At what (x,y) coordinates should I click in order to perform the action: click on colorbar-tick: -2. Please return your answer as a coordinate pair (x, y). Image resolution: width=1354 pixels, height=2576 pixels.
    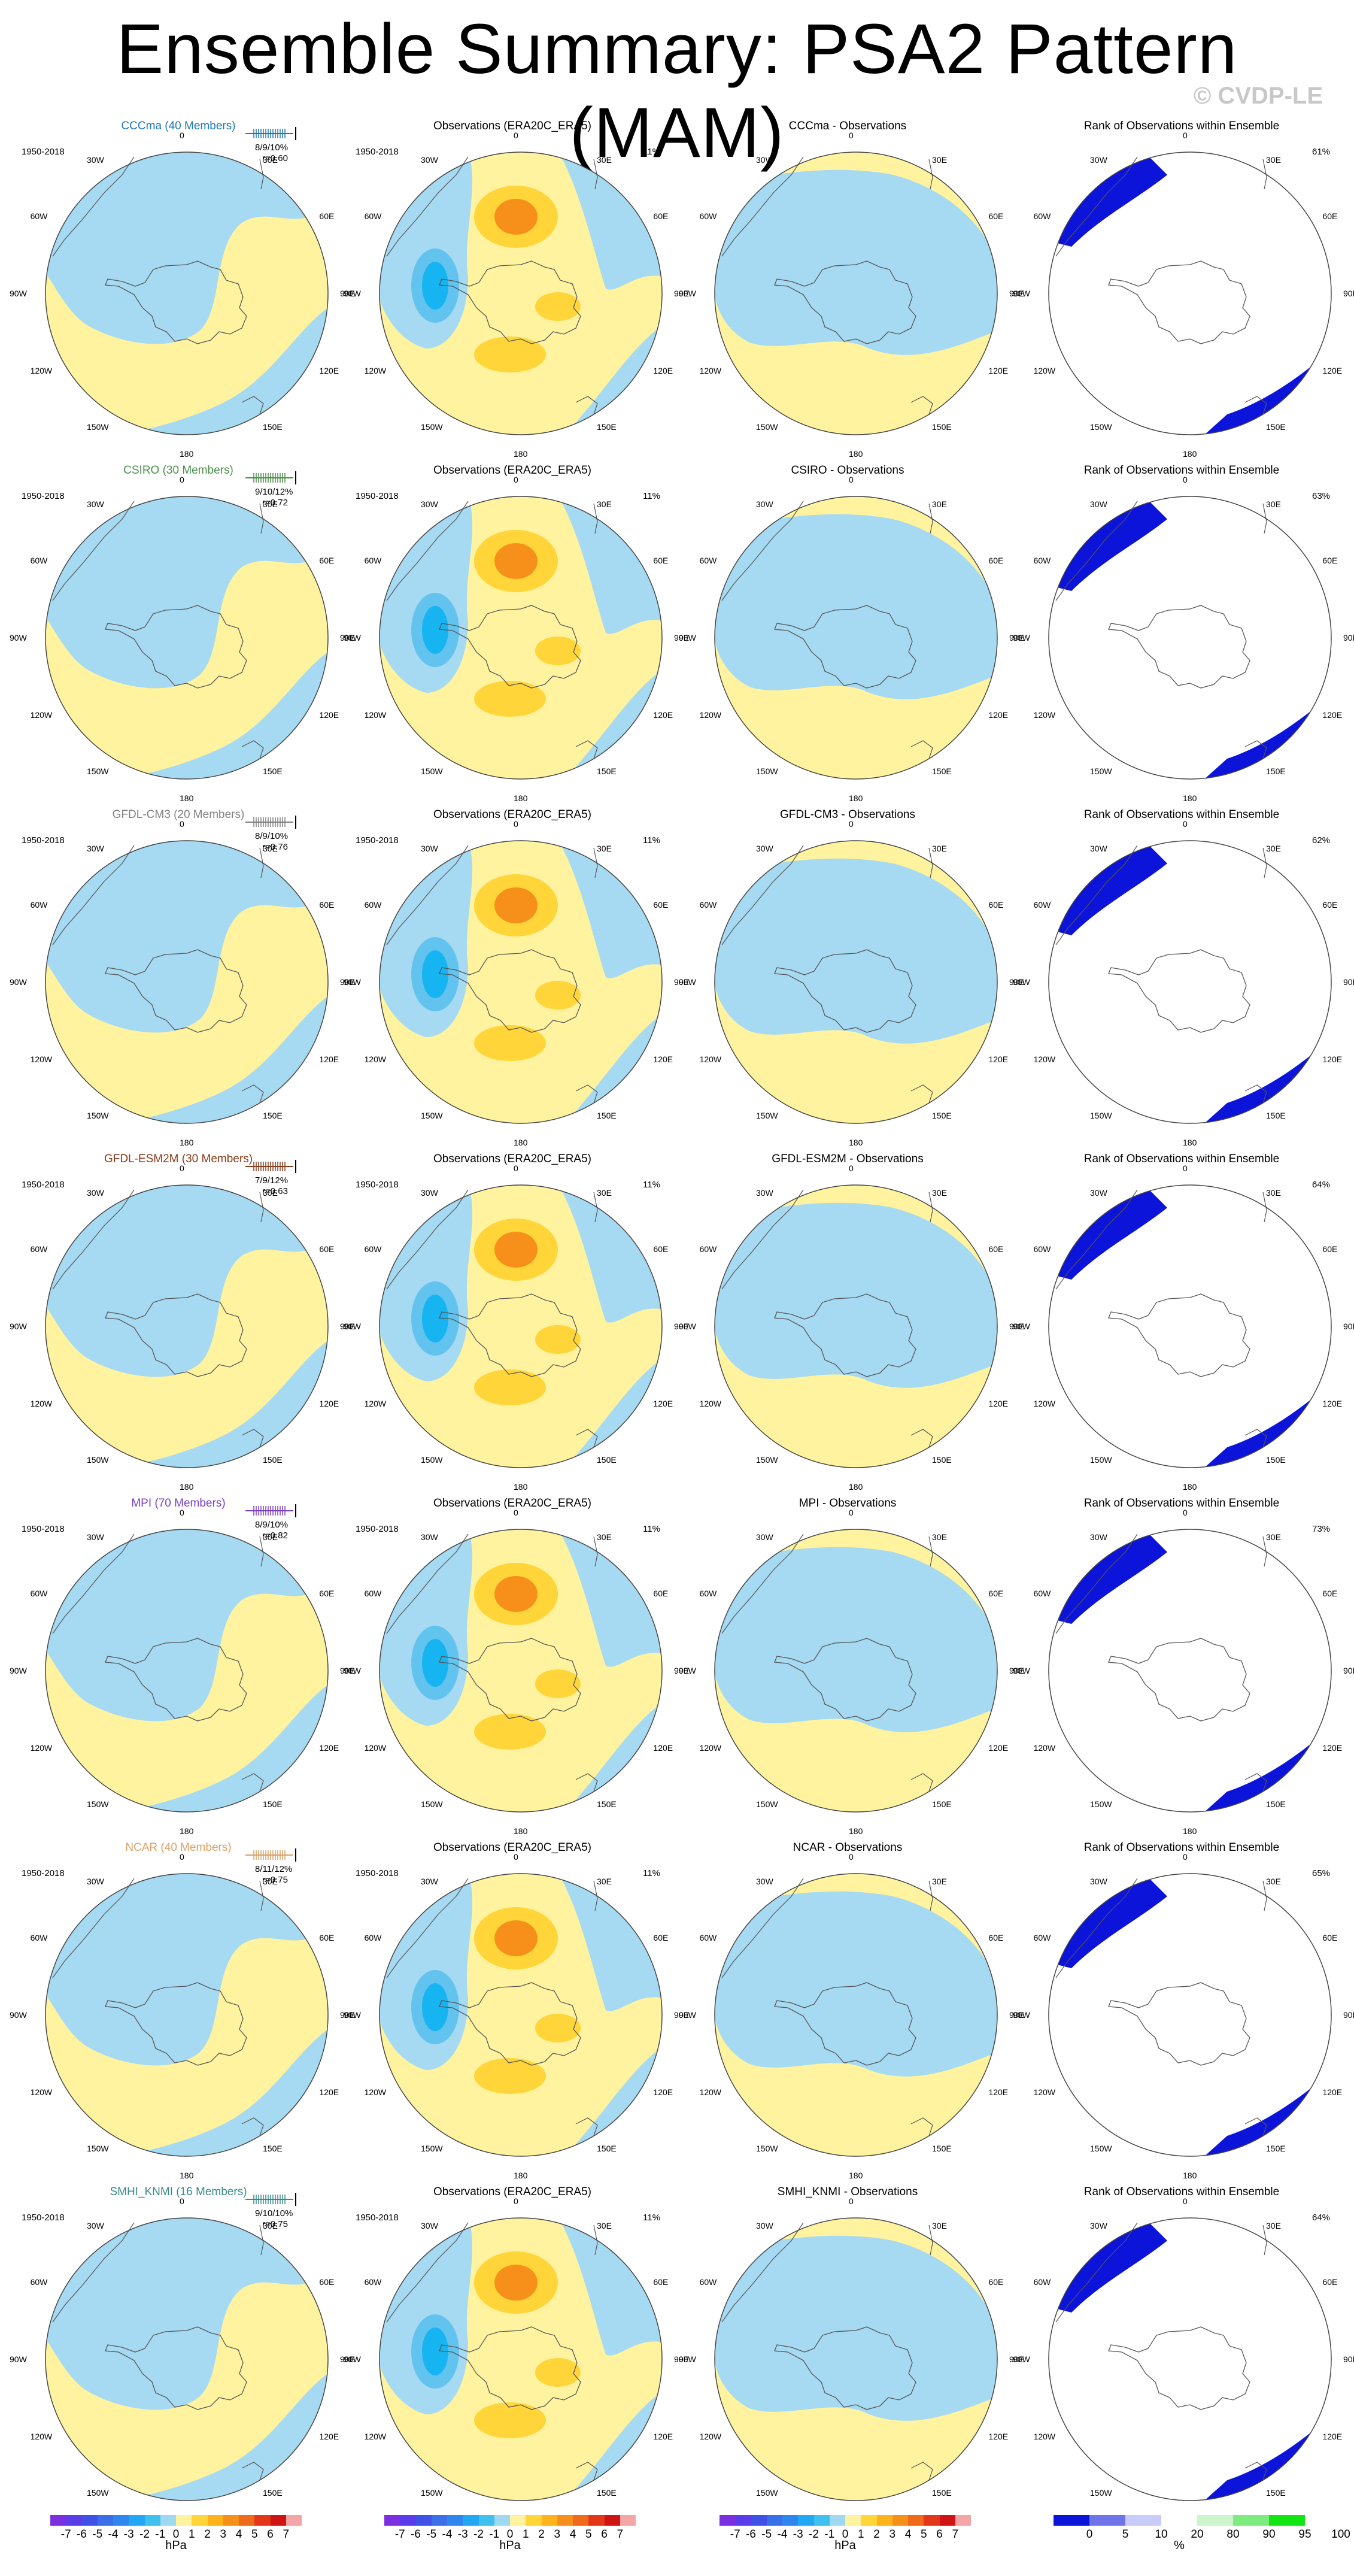
    Looking at the image, I should click on (478, 2534).